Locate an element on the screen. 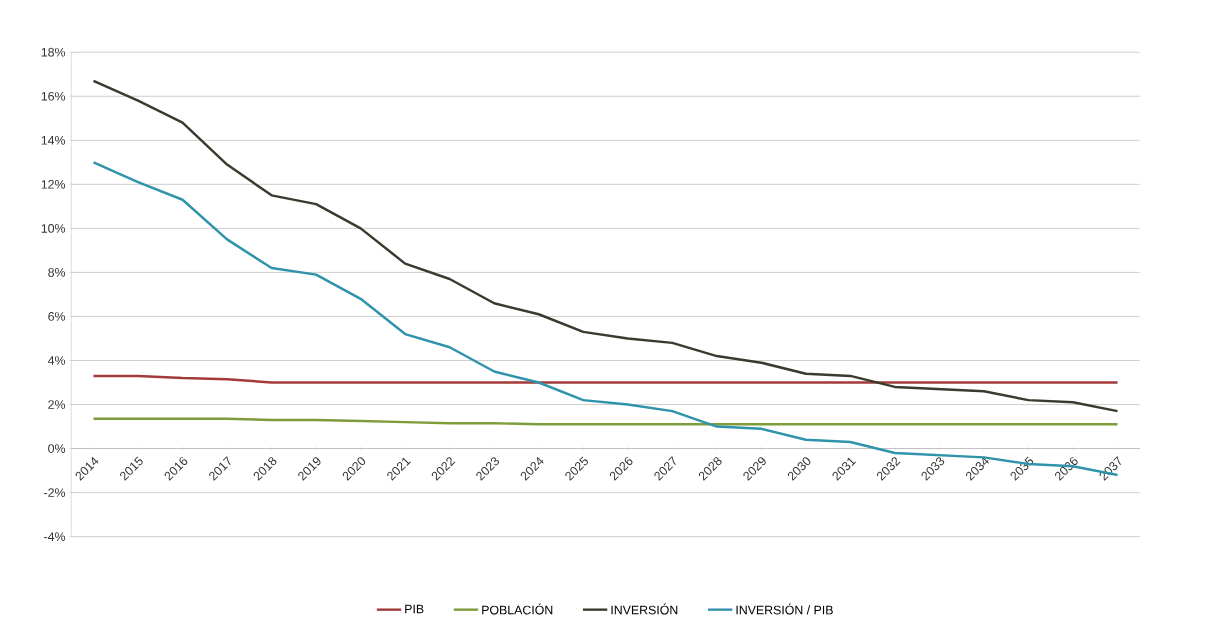  y-tick-label: 12% is located at coordinates (53, 184).